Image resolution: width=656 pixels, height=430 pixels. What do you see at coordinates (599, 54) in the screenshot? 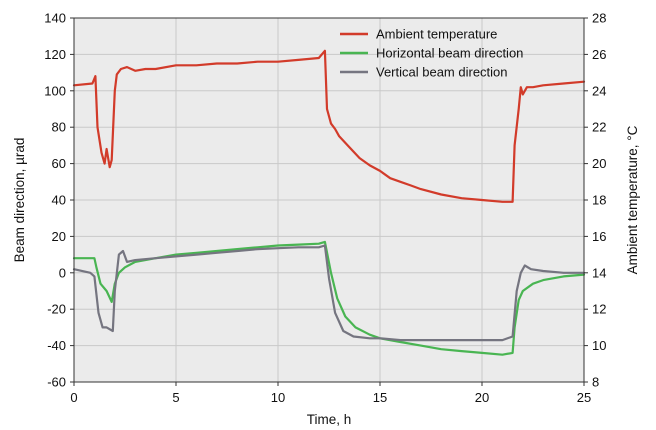
I see `y-right-tick-label: 26` at bounding box center [599, 54].